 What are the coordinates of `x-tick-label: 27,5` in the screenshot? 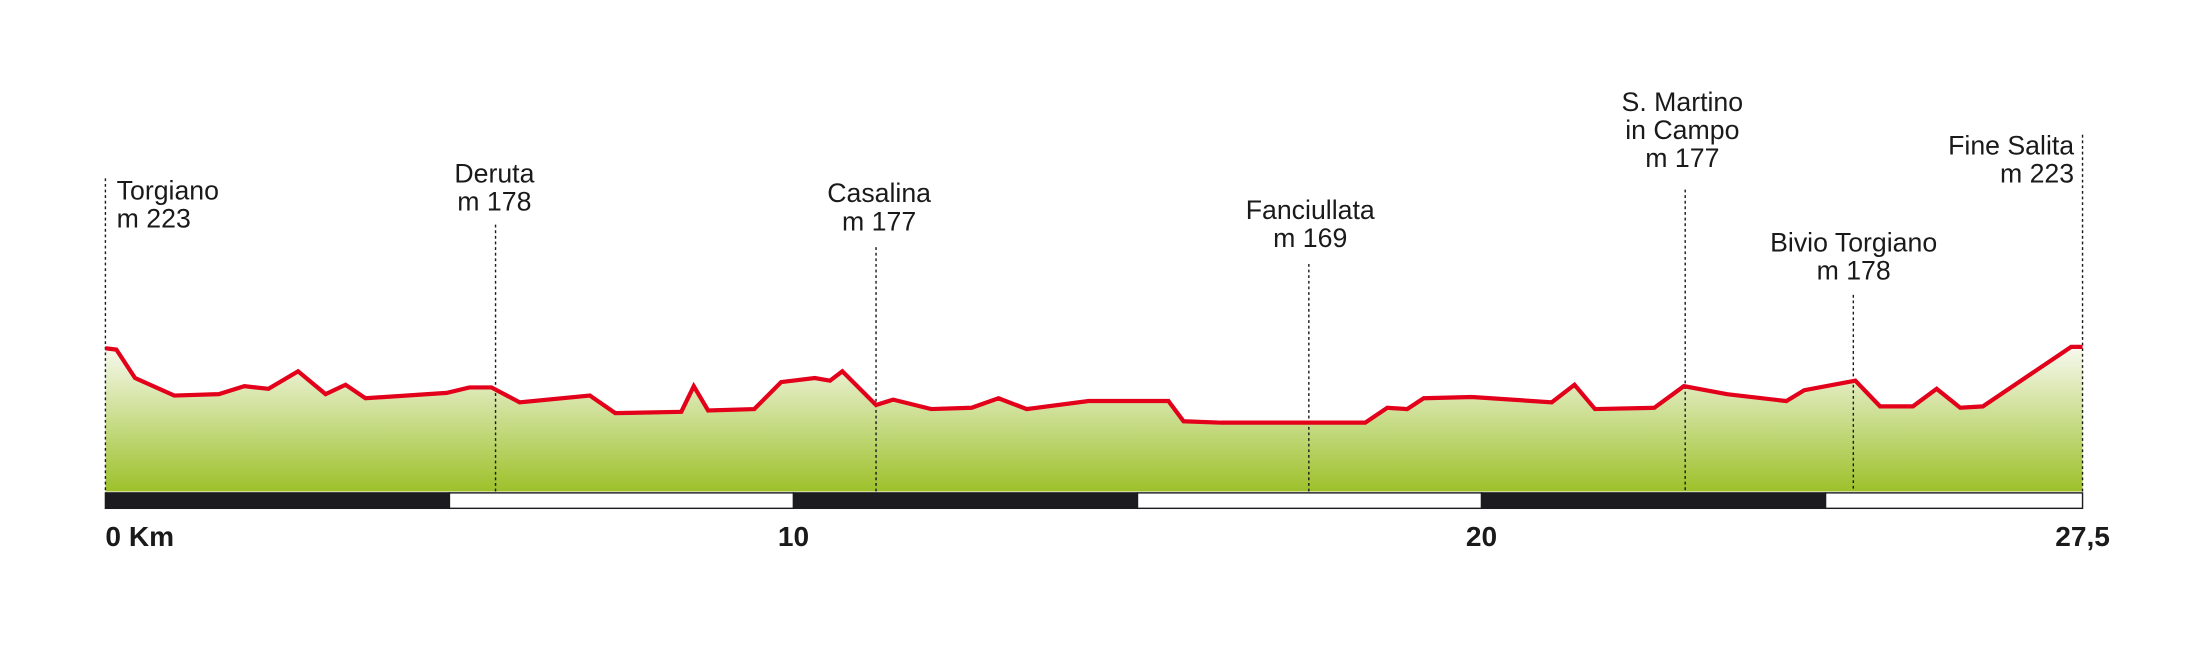 It's located at (2082, 536).